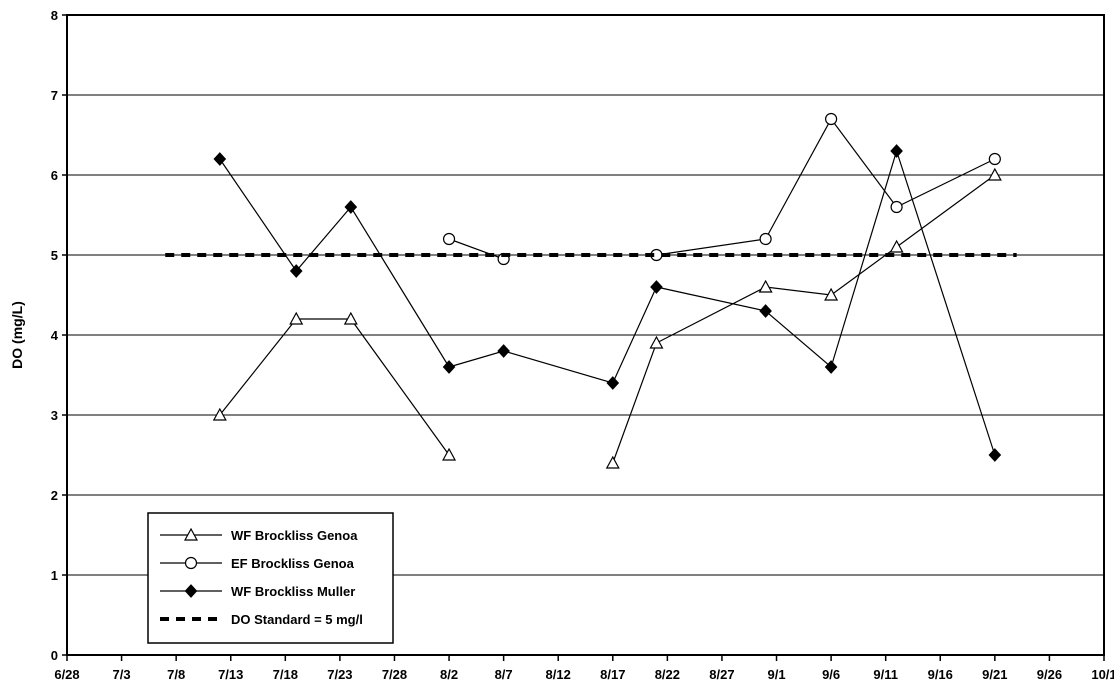 Image resolution: width=1114 pixels, height=694 pixels. Describe the element at coordinates (54, 255) in the screenshot. I see `y-tick-label: 5` at that location.